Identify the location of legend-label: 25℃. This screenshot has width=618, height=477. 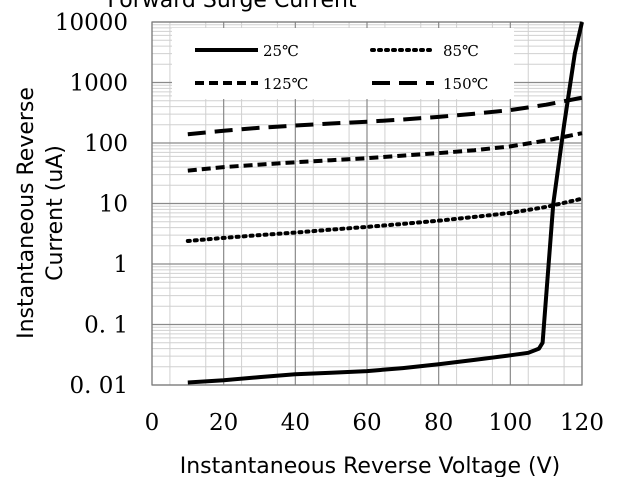
(281, 51).